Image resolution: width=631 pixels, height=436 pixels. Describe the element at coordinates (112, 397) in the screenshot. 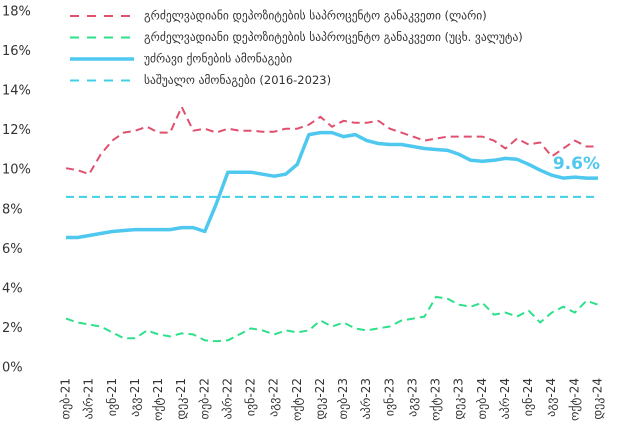

I see `x-tick-label: ივნ-21` at that location.